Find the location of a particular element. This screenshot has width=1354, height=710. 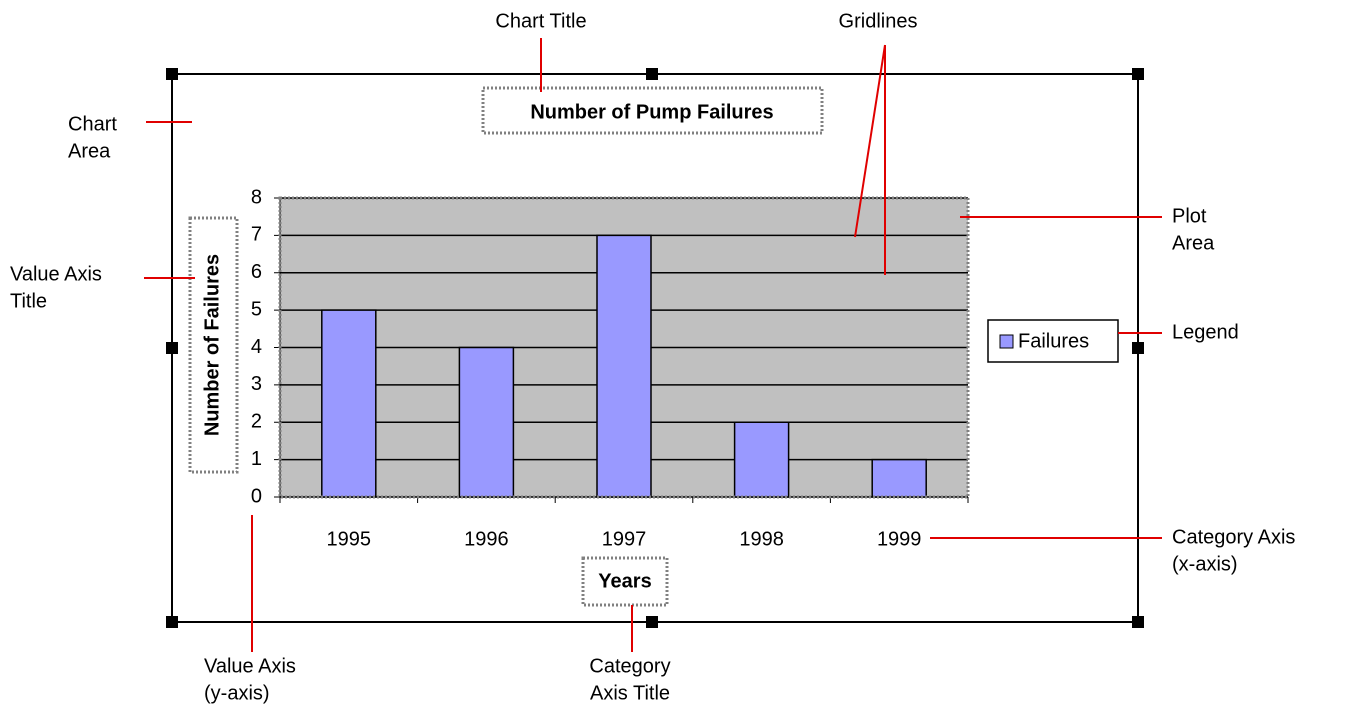

y-title-selection is located at coordinates (213, 345).